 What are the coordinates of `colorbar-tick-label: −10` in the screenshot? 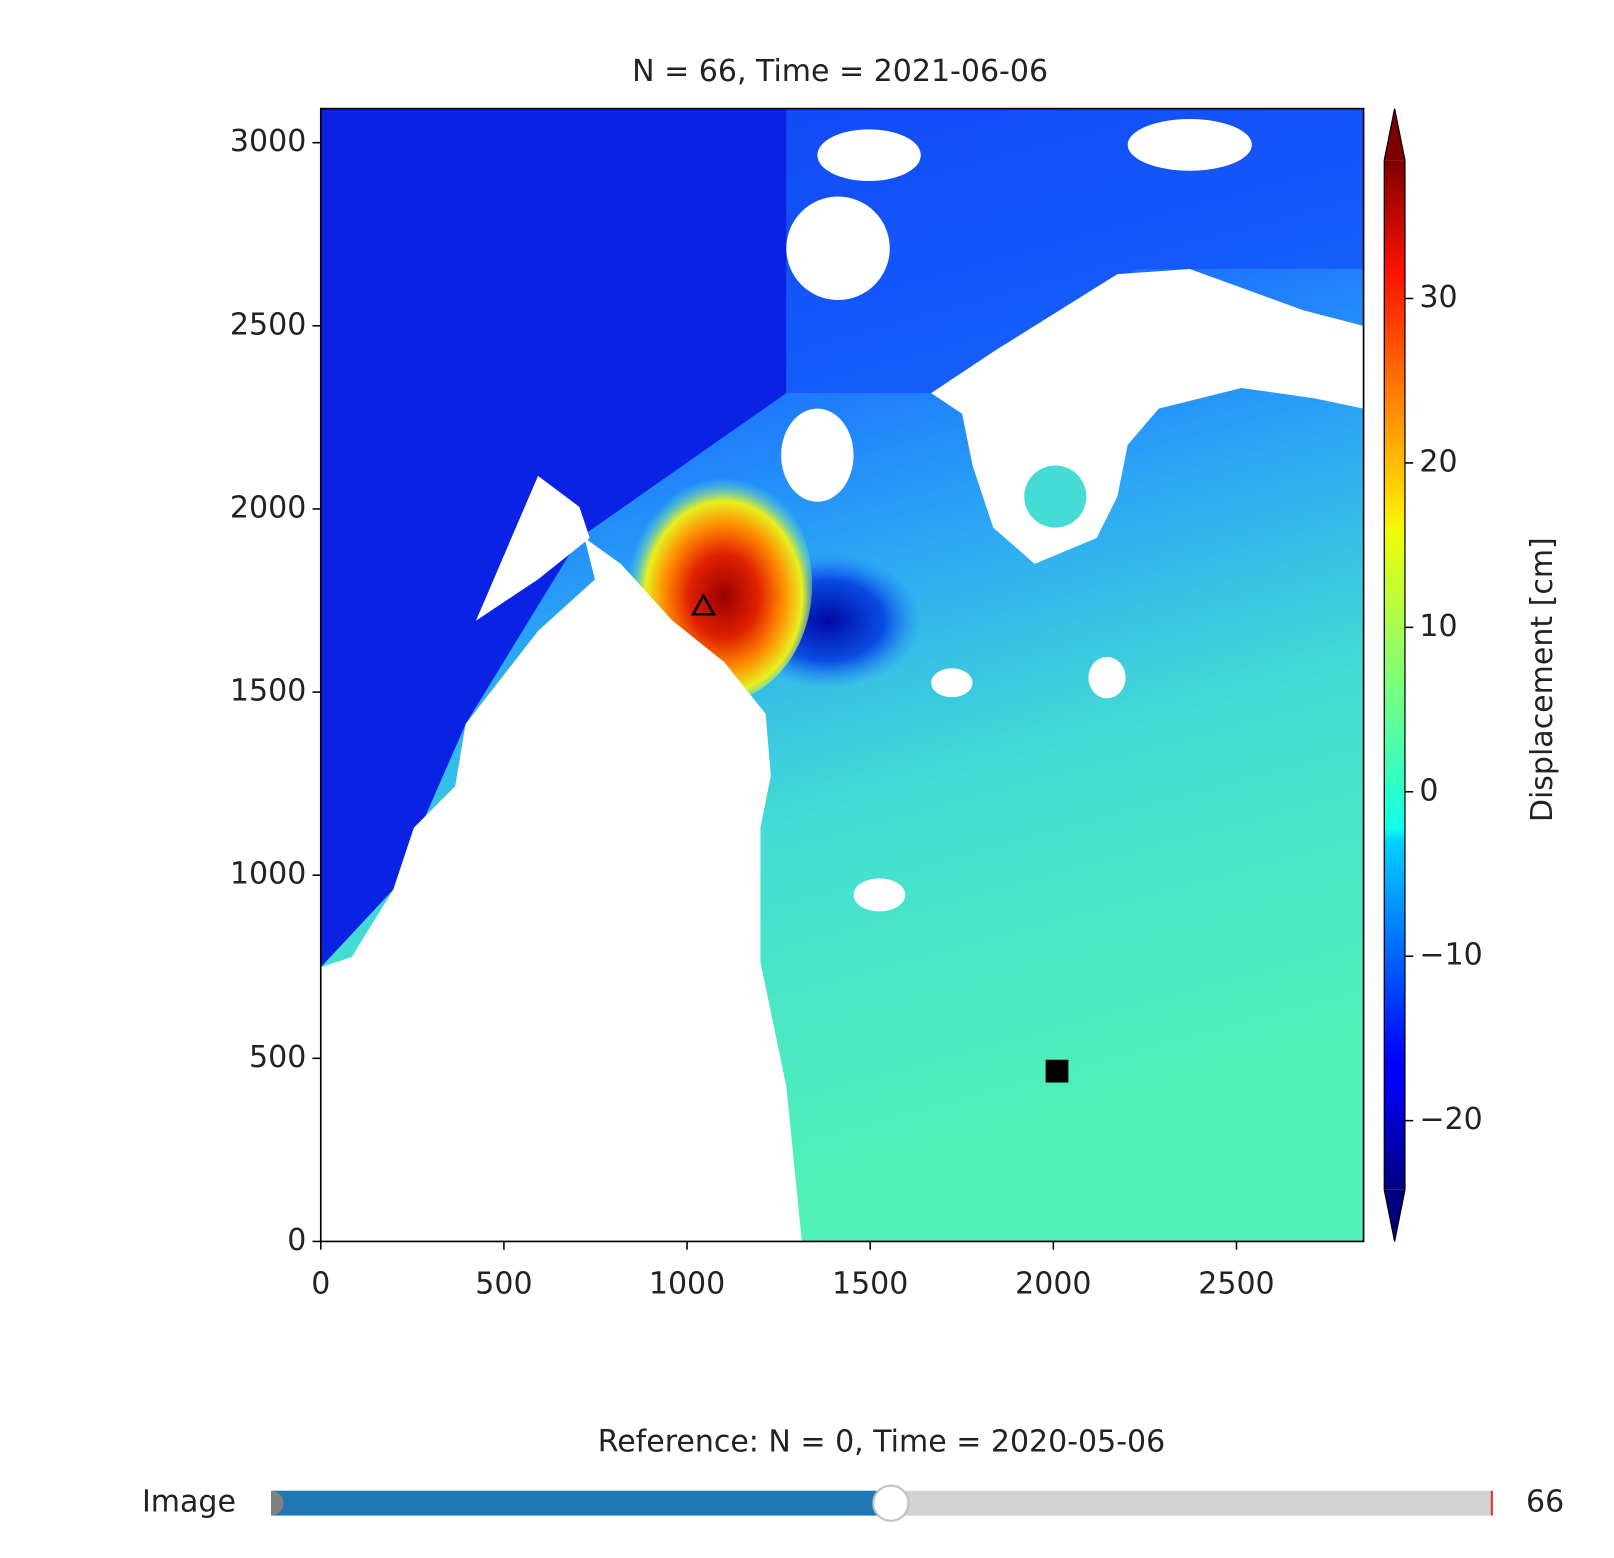 It's located at (1450, 955).